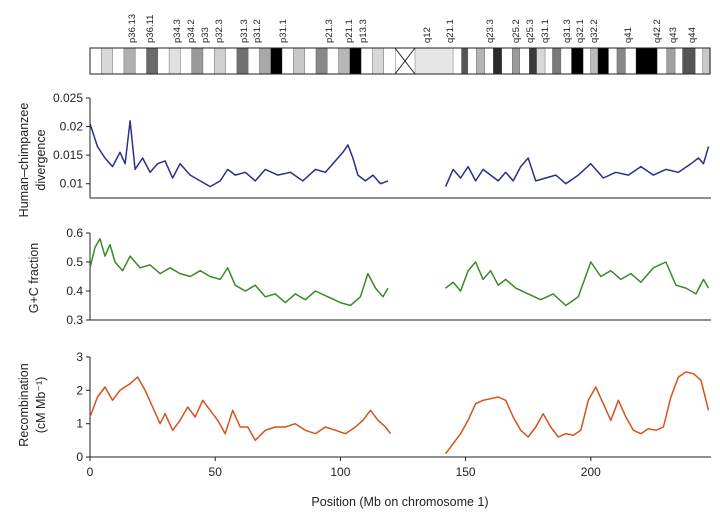 This screenshot has width=720, height=514. I want to click on y-tick-label: 0.01, so click(72, 184).